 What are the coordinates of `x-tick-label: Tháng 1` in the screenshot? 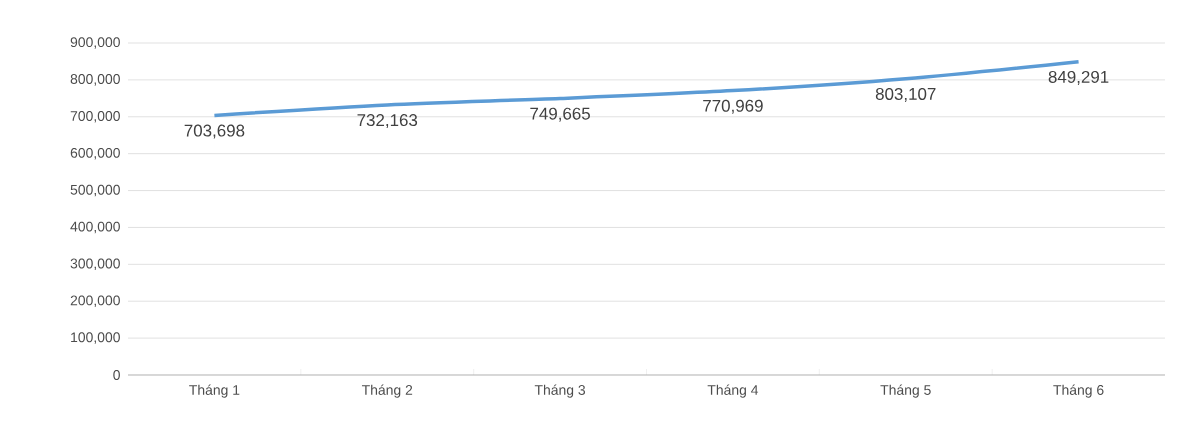 It's located at (214, 391).